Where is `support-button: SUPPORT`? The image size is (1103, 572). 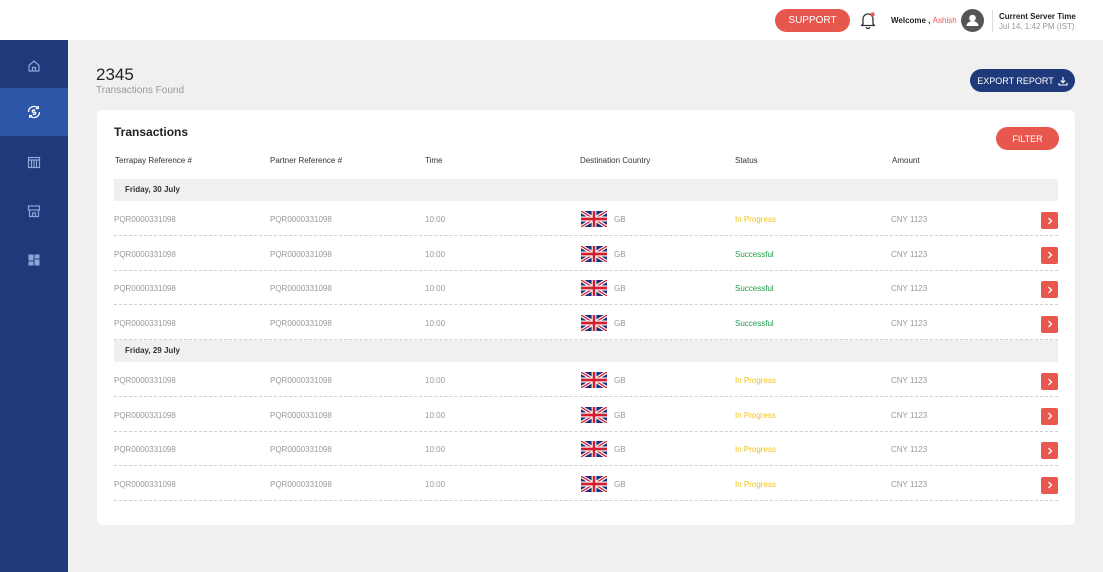
support-button: SUPPORT is located at coordinates (812, 20).